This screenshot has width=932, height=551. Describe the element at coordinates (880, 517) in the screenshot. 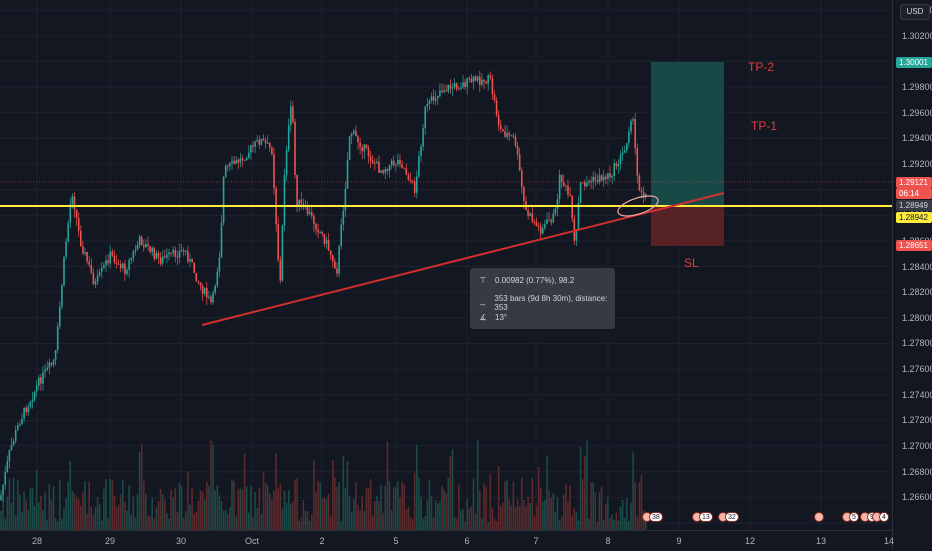

I see `event-marker: 4` at that location.